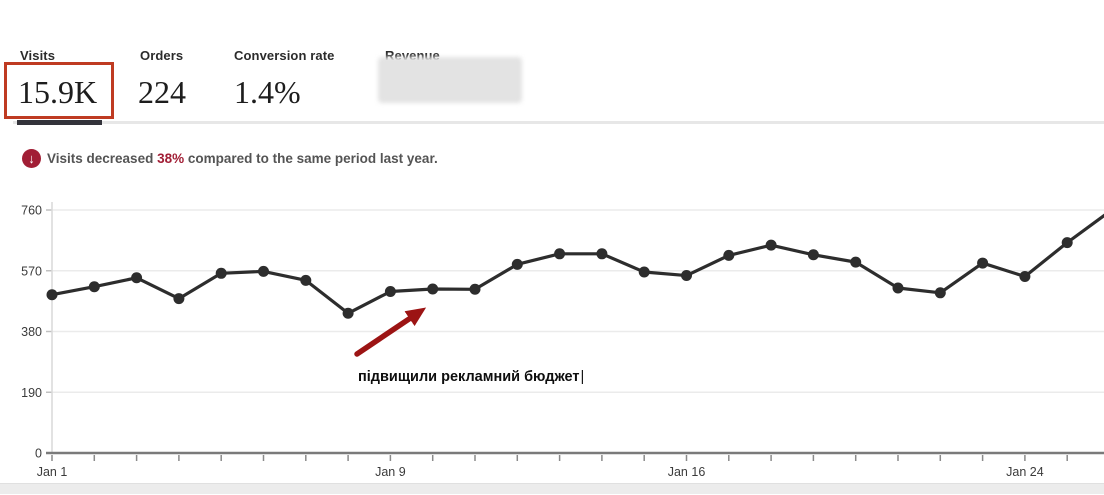 The height and width of the screenshot is (495, 1104). I want to click on metric-tab-visits: Visits 15.9K, so click(58, 79).